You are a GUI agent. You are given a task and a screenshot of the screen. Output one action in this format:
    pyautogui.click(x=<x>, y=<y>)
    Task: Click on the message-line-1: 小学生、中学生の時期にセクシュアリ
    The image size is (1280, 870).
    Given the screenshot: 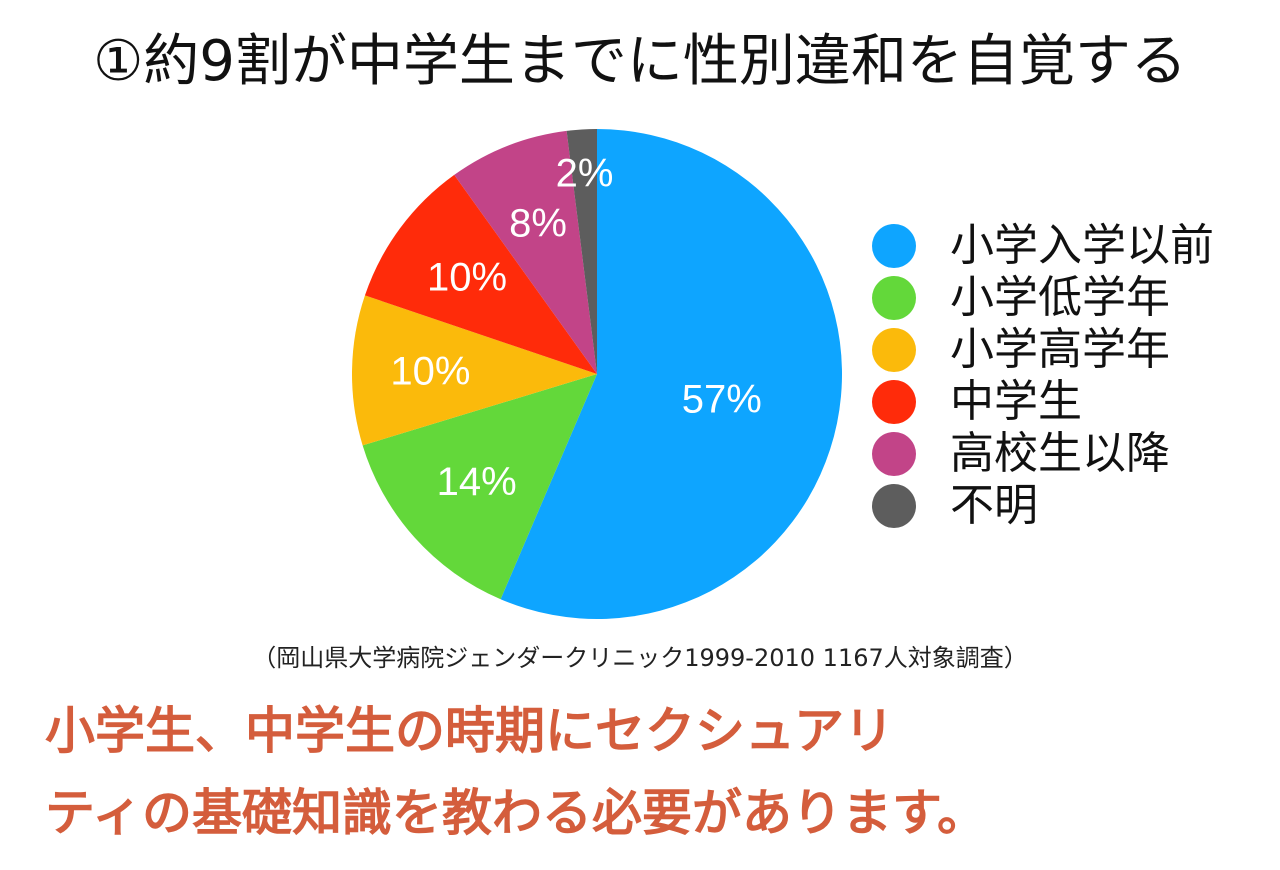 What is the action you would take?
    pyautogui.click(x=469, y=731)
    